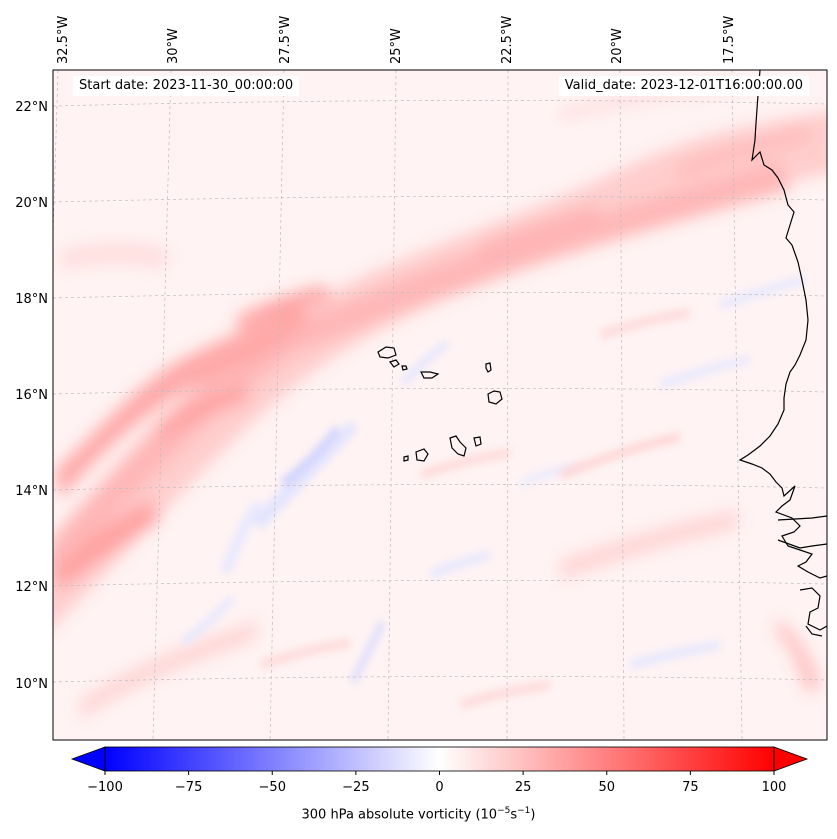 The image size is (837, 839). I want to click on lat-label: 20°N, so click(31, 203).